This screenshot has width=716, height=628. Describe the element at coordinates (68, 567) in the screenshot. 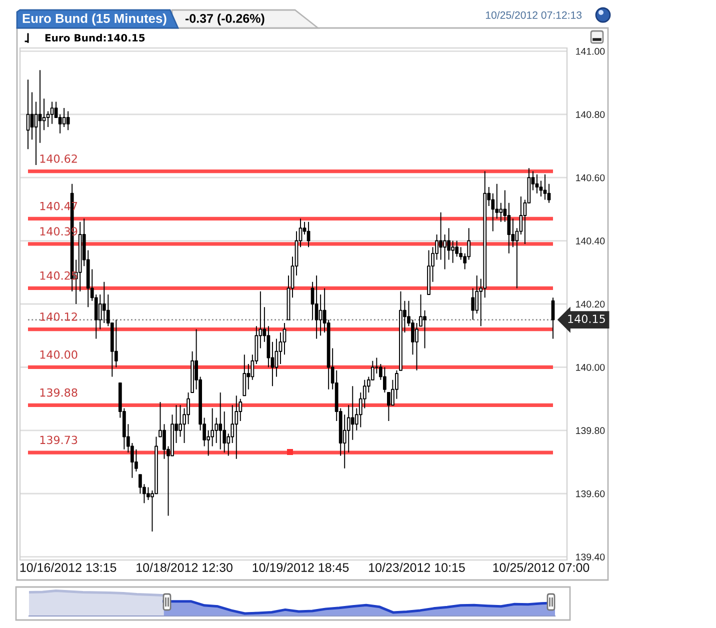

I see `x-tick-label: 10/16/2012 13:15` at that location.